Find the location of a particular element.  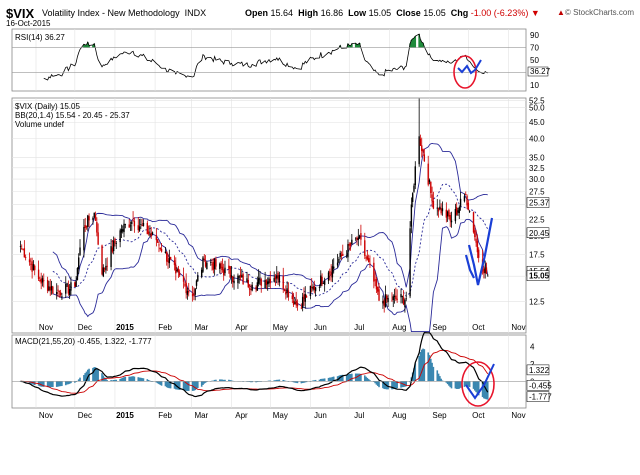

macd-tick-label: 4 is located at coordinates (532, 347).